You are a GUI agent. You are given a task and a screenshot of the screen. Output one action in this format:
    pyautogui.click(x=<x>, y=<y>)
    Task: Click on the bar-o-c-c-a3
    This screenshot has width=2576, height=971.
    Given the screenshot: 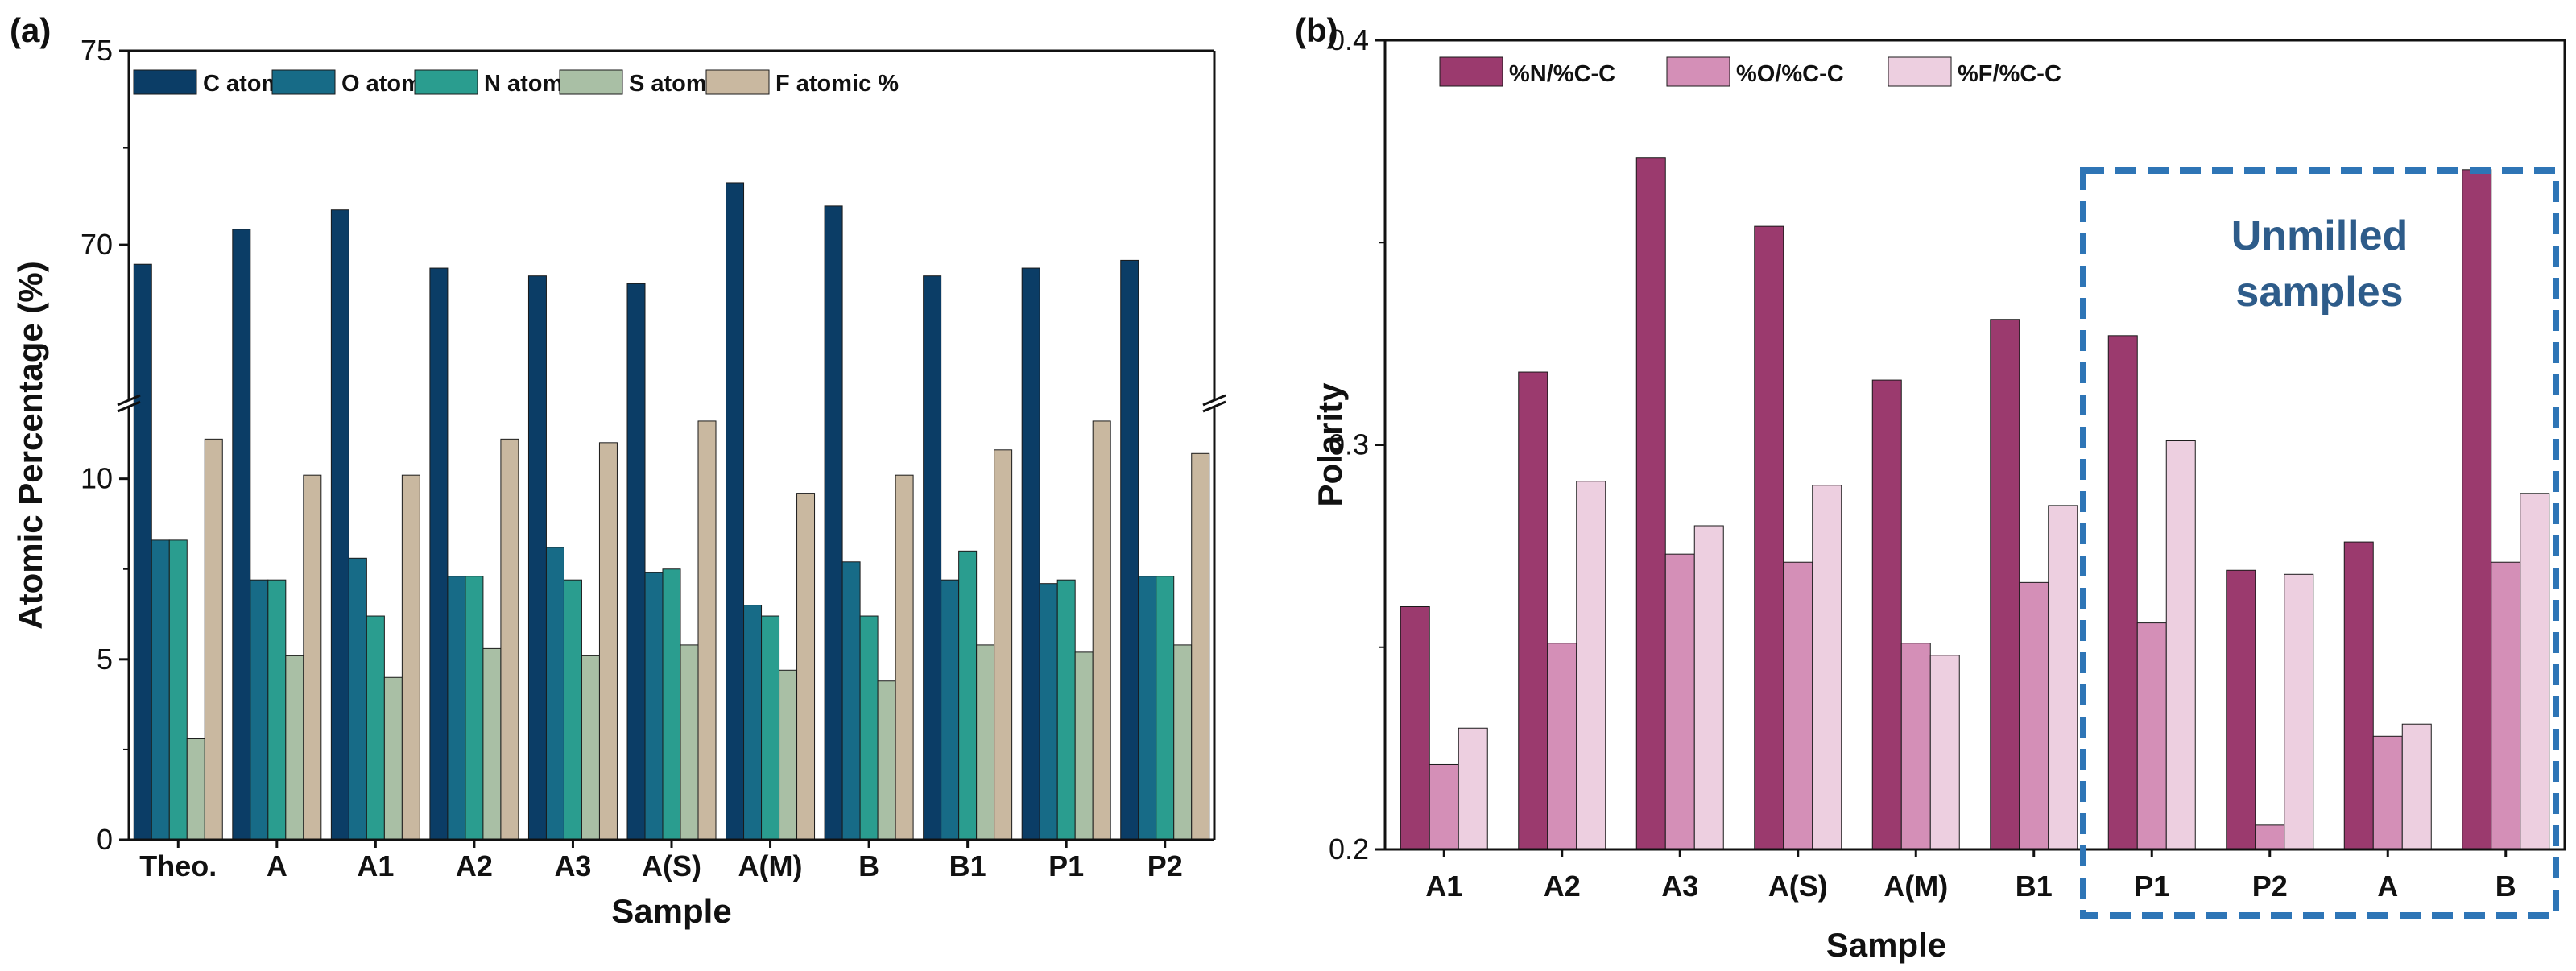 What is the action you would take?
    pyautogui.click(x=1680, y=702)
    